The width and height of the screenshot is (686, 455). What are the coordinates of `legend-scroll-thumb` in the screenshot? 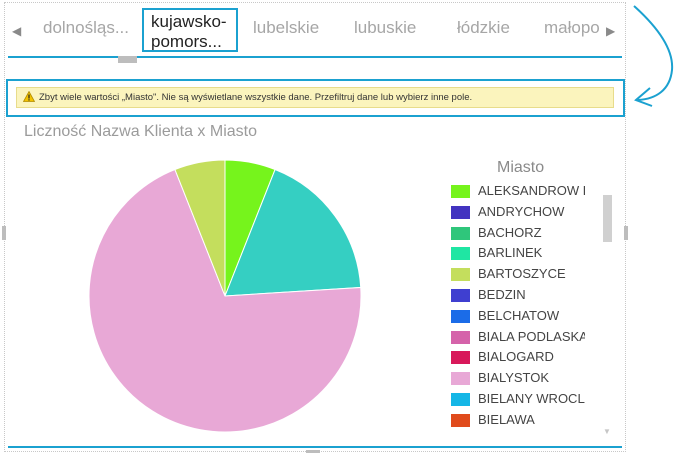 It's located at (607, 218).